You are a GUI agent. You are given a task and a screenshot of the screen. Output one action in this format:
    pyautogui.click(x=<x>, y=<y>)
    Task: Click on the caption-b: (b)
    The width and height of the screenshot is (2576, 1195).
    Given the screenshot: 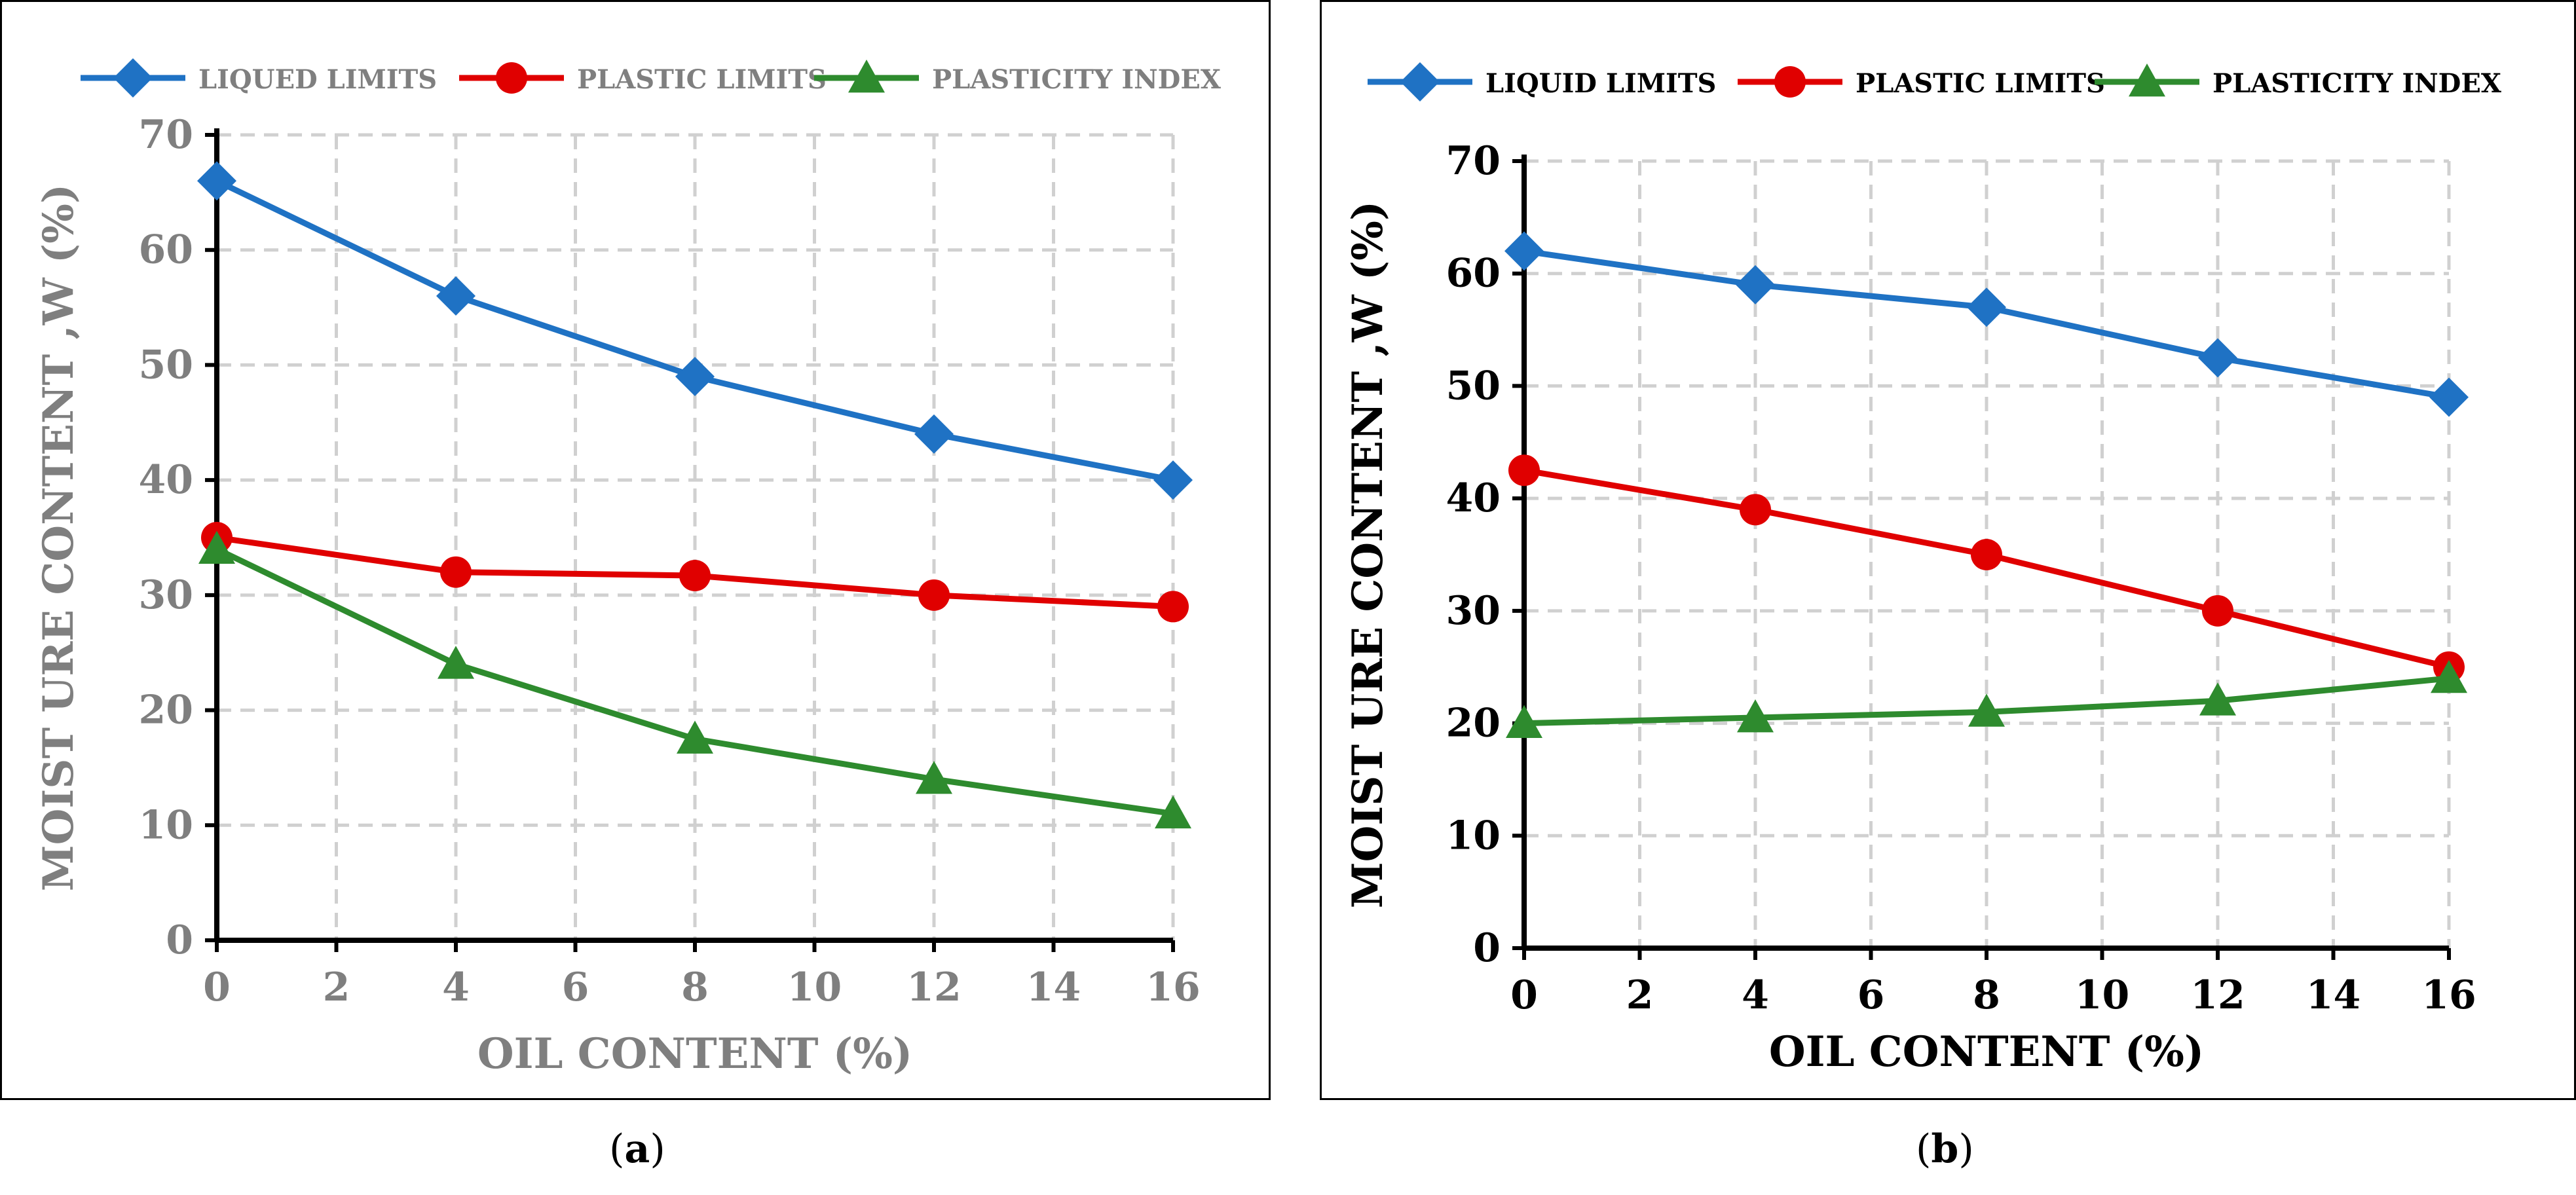 What is the action you would take?
    pyautogui.click(x=1945, y=1149)
    